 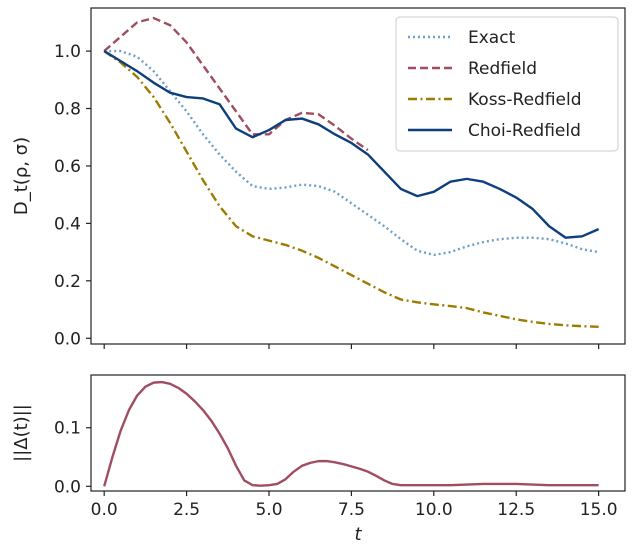 What do you see at coordinates (67, 224) in the screenshot?
I see `top-y-tick-label: 0.4` at bounding box center [67, 224].